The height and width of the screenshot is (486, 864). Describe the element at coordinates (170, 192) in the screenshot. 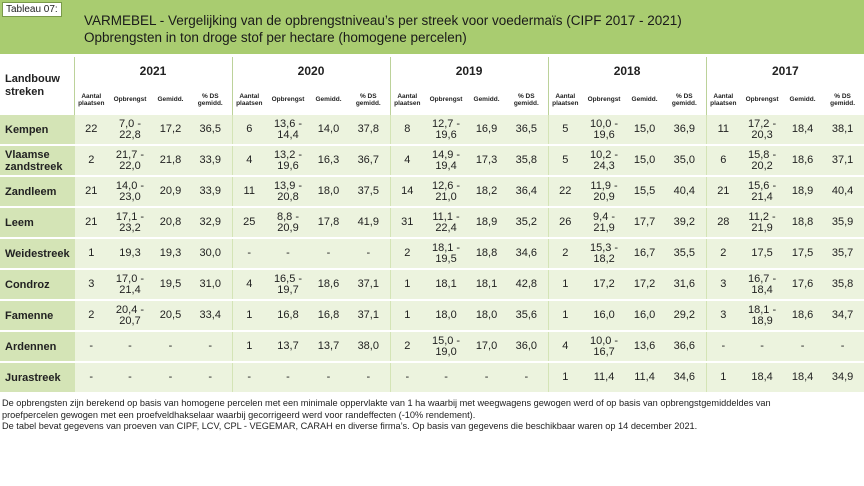

I see `table-cell: 20,9` at that location.